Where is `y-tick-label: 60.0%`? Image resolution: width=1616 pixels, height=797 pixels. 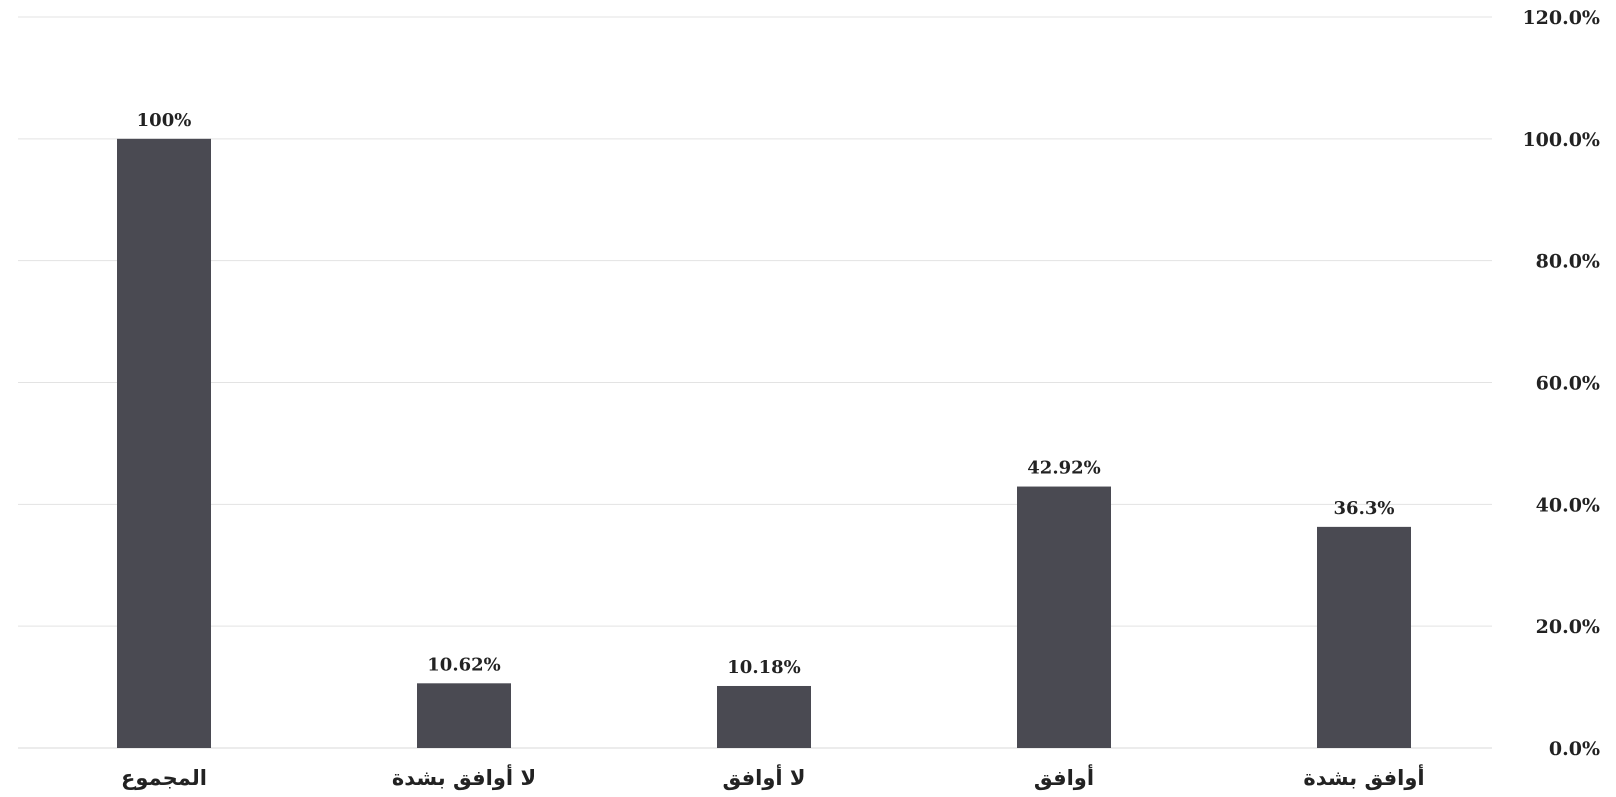 y-tick-label: 60.0% is located at coordinates (1568, 384).